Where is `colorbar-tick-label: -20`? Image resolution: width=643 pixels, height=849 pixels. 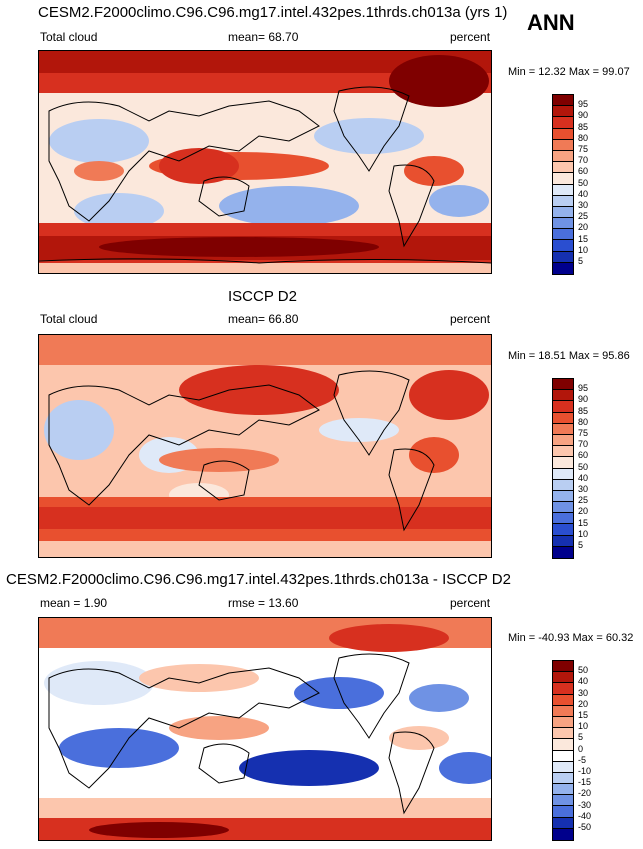 colorbar-tick-label: -20 is located at coordinates (585, 793).